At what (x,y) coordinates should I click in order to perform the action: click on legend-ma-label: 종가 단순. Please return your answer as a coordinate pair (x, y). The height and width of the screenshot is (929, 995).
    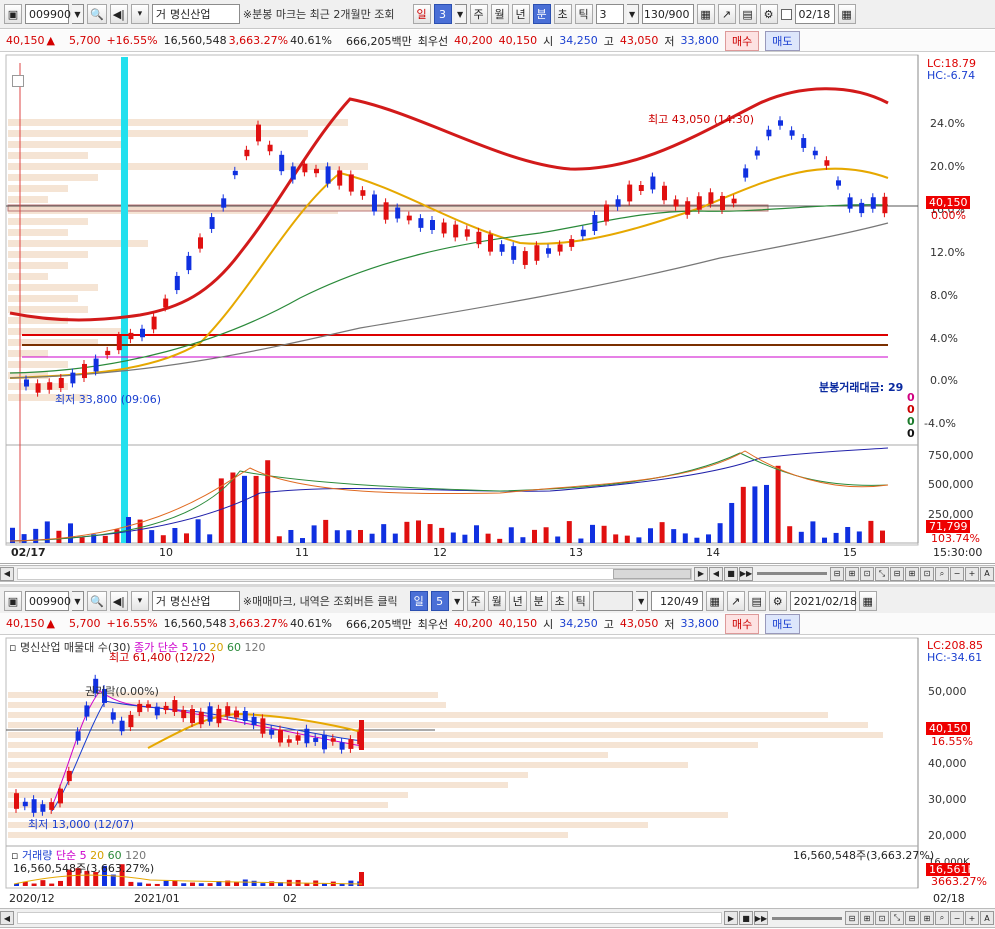
    Looking at the image, I should click on (156, 647).